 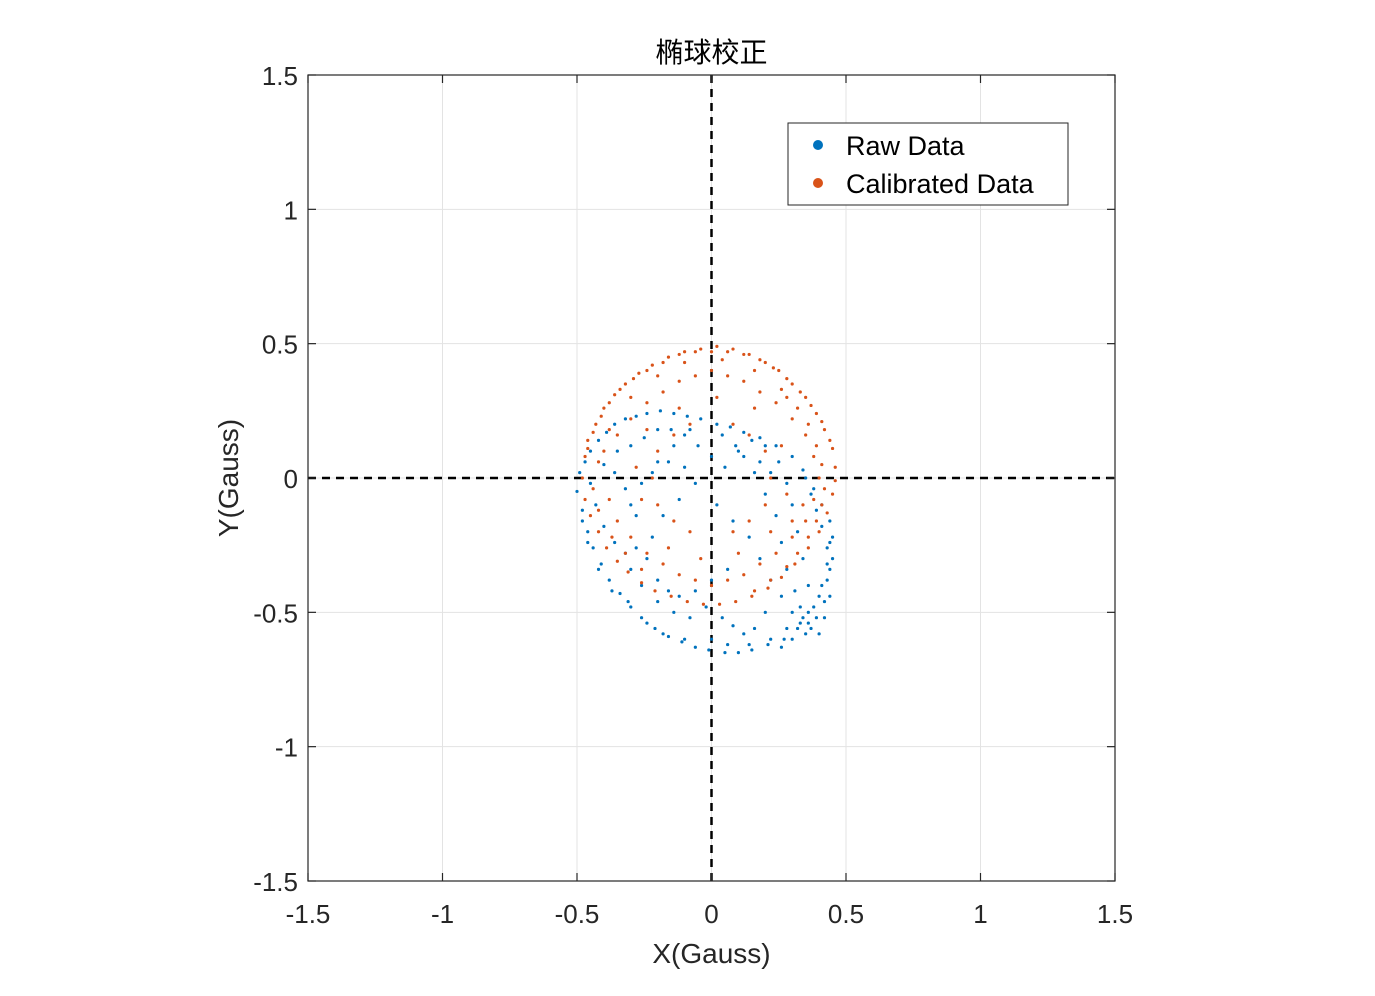 What do you see at coordinates (711, 914) in the screenshot?
I see `x-tick-label-3: 0` at bounding box center [711, 914].